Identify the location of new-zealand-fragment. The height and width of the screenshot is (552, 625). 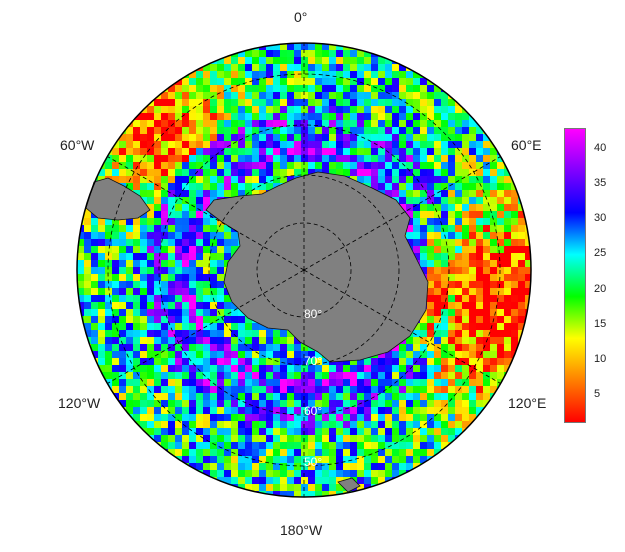
(349, 485).